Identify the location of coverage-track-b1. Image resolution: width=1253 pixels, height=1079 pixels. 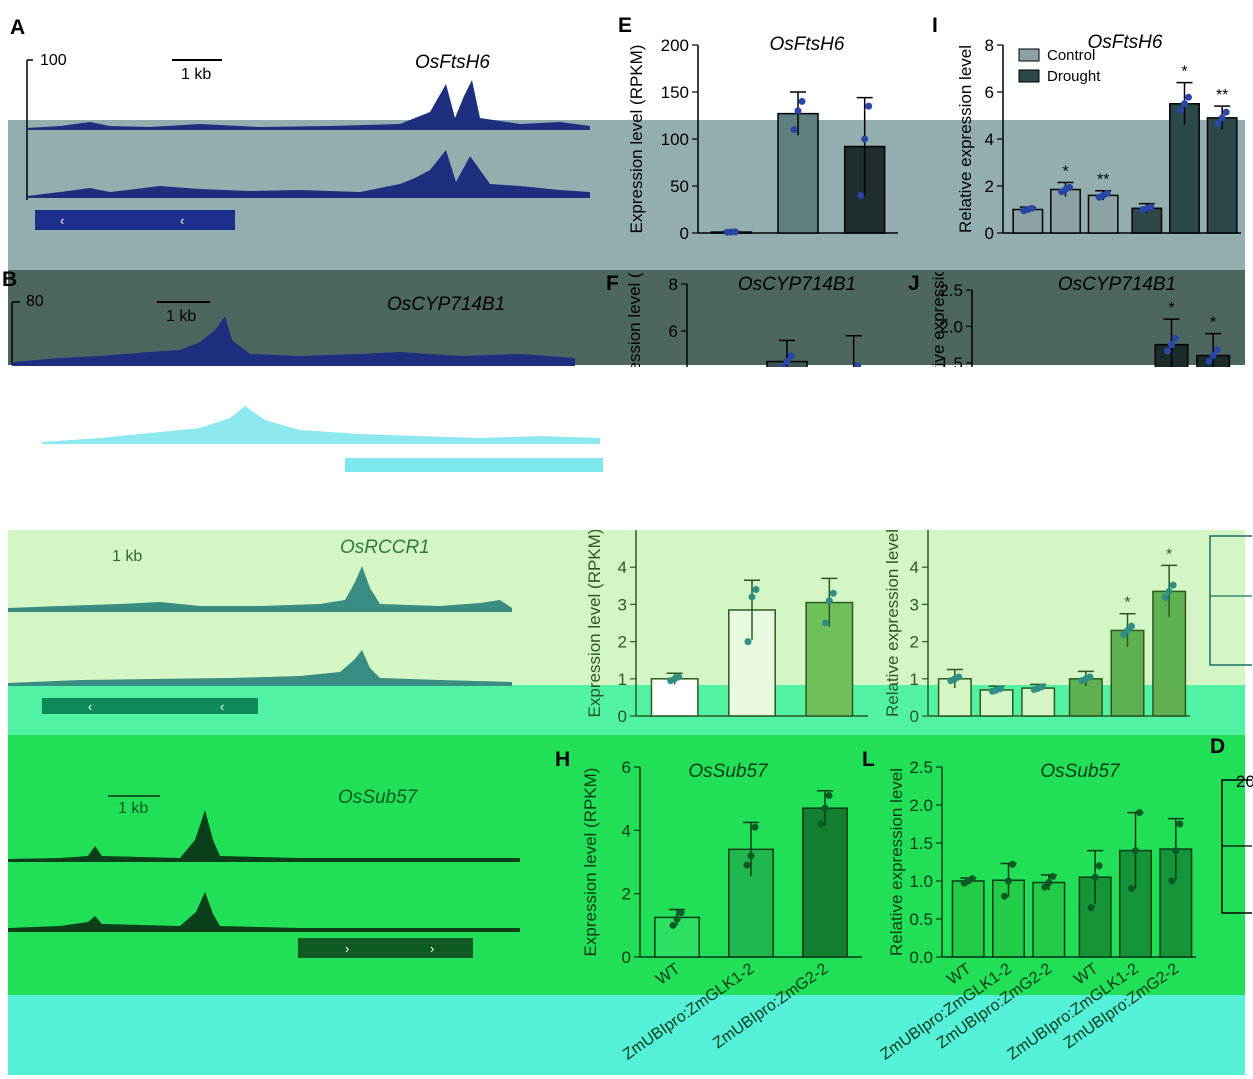
(293, 341).